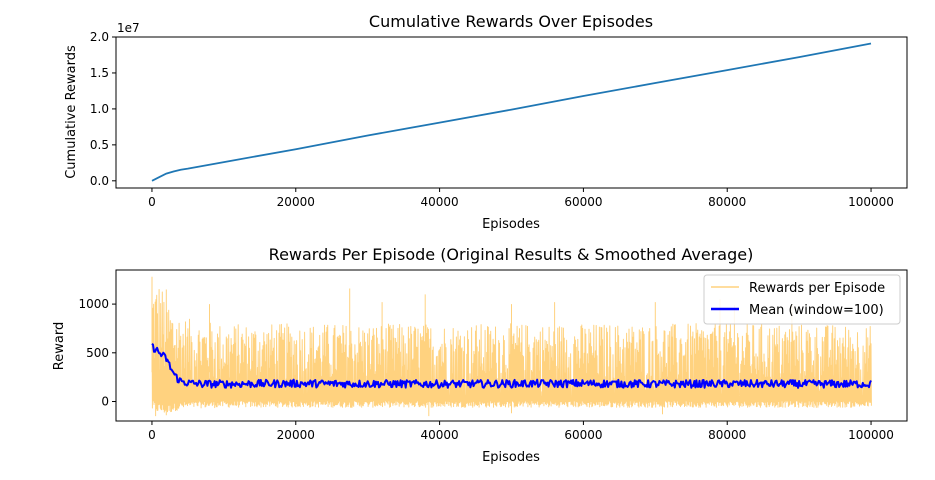 This screenshot has height=480, width=935. What do you see at coordinates (511, 365) in the screenshot?
I see `series-line-mean` at bounding box center [511, 365].